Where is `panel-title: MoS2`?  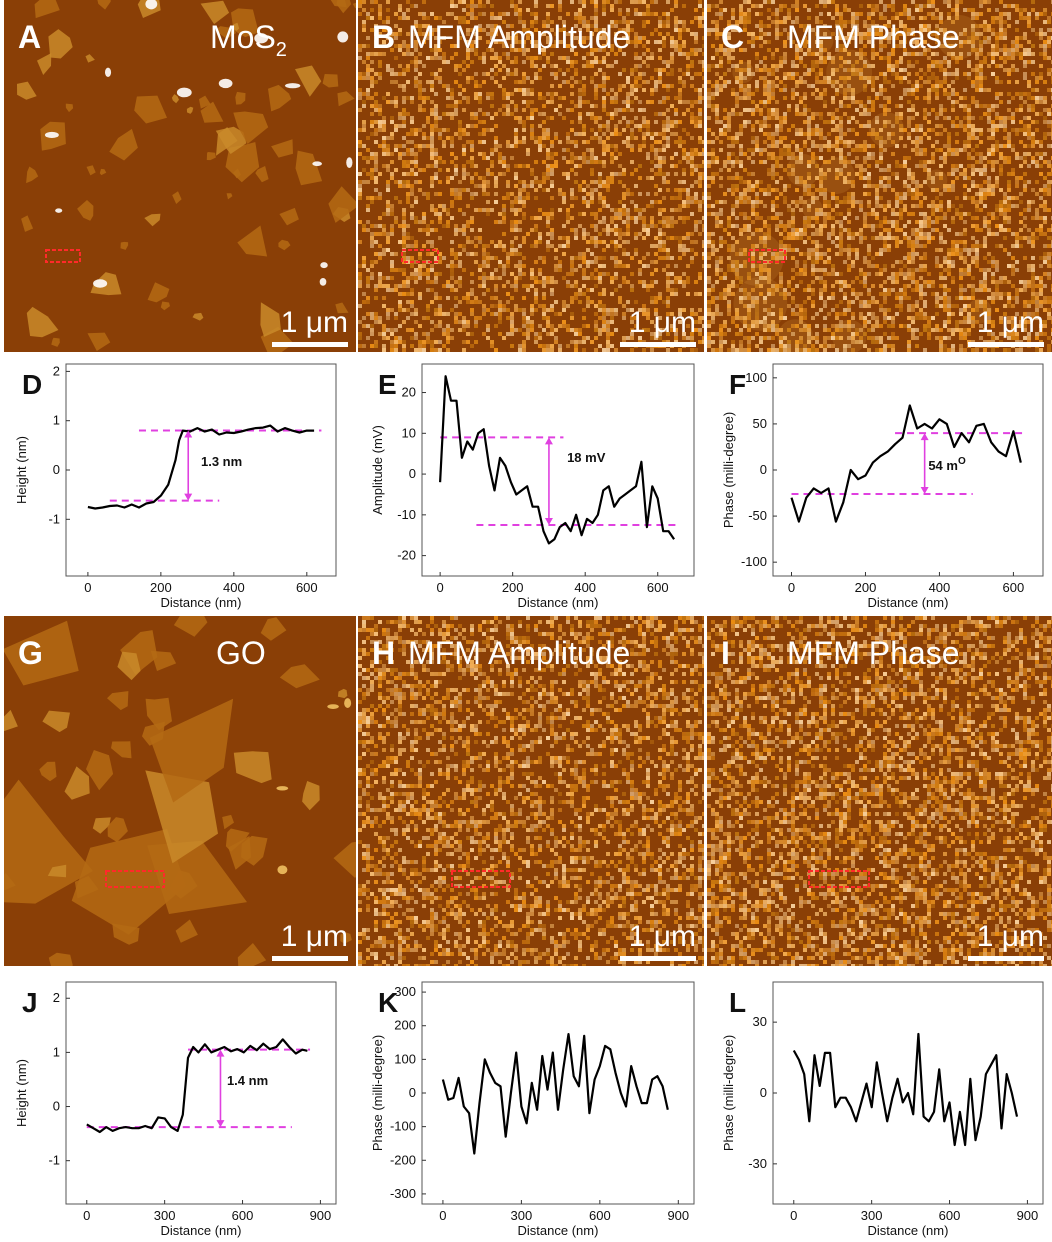
panel-title: MoS2 is located at coordinates (248, 40).